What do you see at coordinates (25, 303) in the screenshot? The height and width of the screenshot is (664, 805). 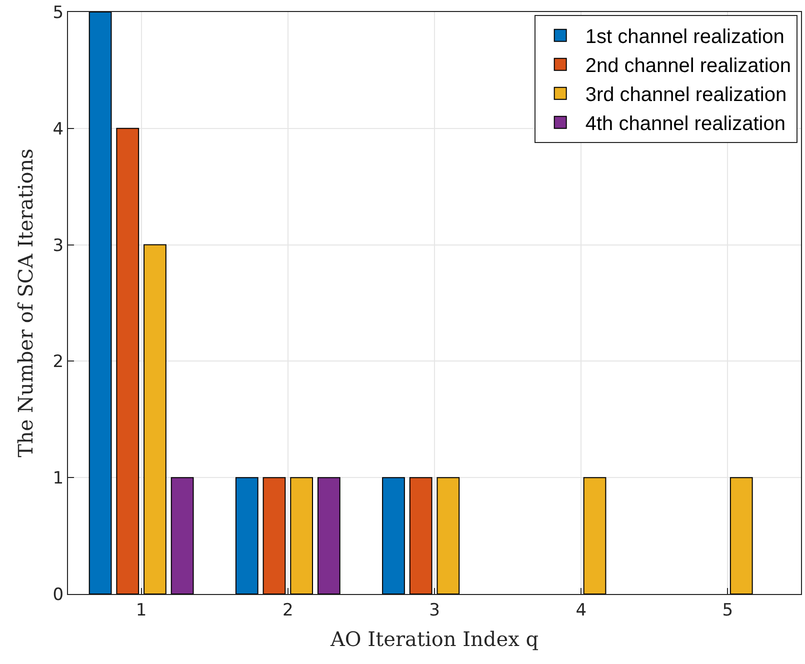 I see `y-axis-title: The Number of SCA Iterations` at bounding box center [25, 303].